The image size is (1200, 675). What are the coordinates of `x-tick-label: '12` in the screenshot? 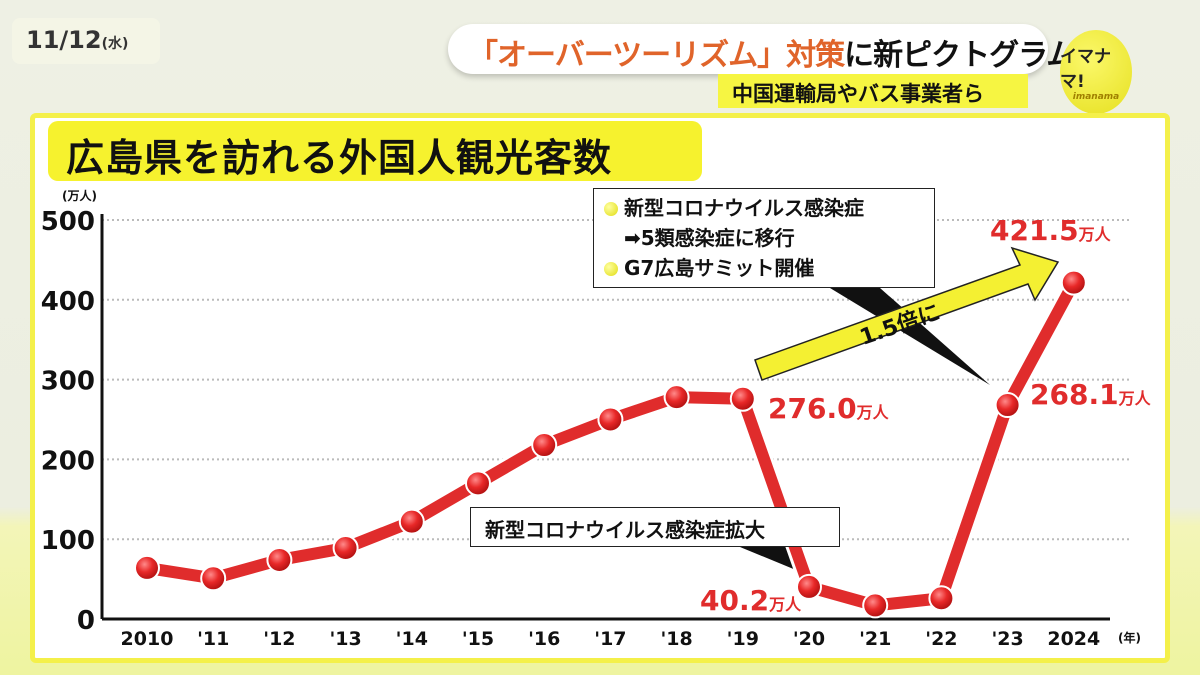 It's located at (279, 639).